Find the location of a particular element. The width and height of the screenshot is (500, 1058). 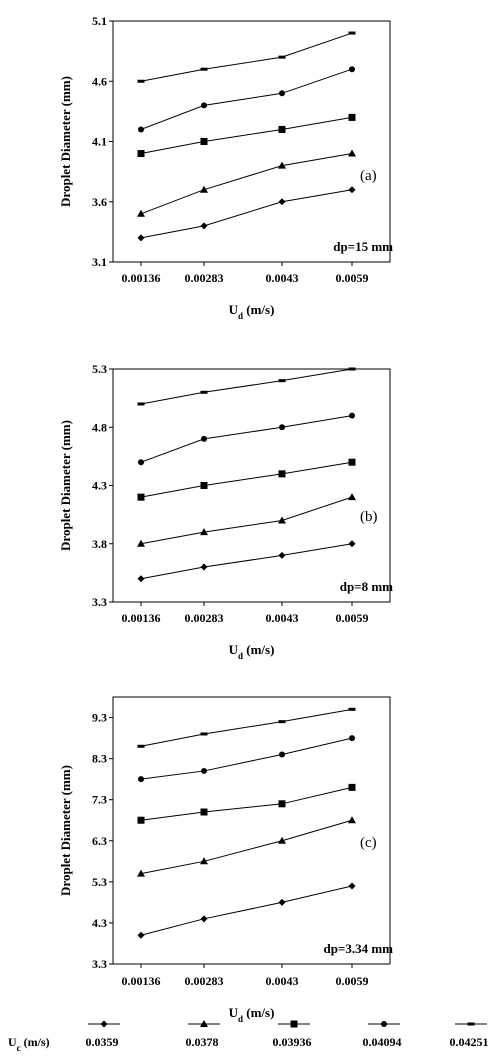

dp-annotation: dp=15 mm is located at coordinates (363, 246).